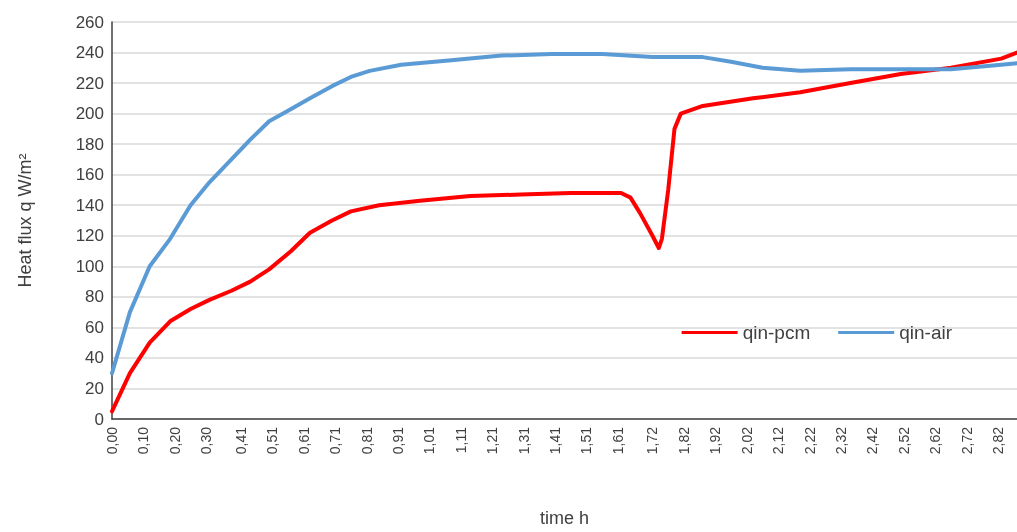 The height and width of the screenshot is (532, 1017). I want to click on x-tick-label: 0,81, so click(366, 440).